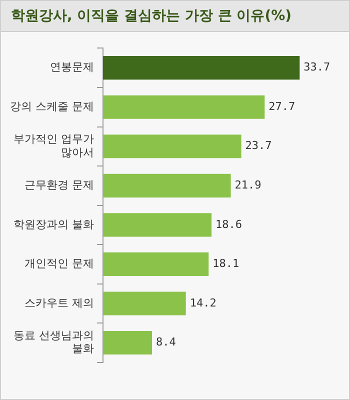 Image resolution: width=350 pixels, height=400 pixels. Describe the element at coordinates (53, 342) in the screenshot. I see `y-tick-label: 동료 선생님과의 불화` at that location.